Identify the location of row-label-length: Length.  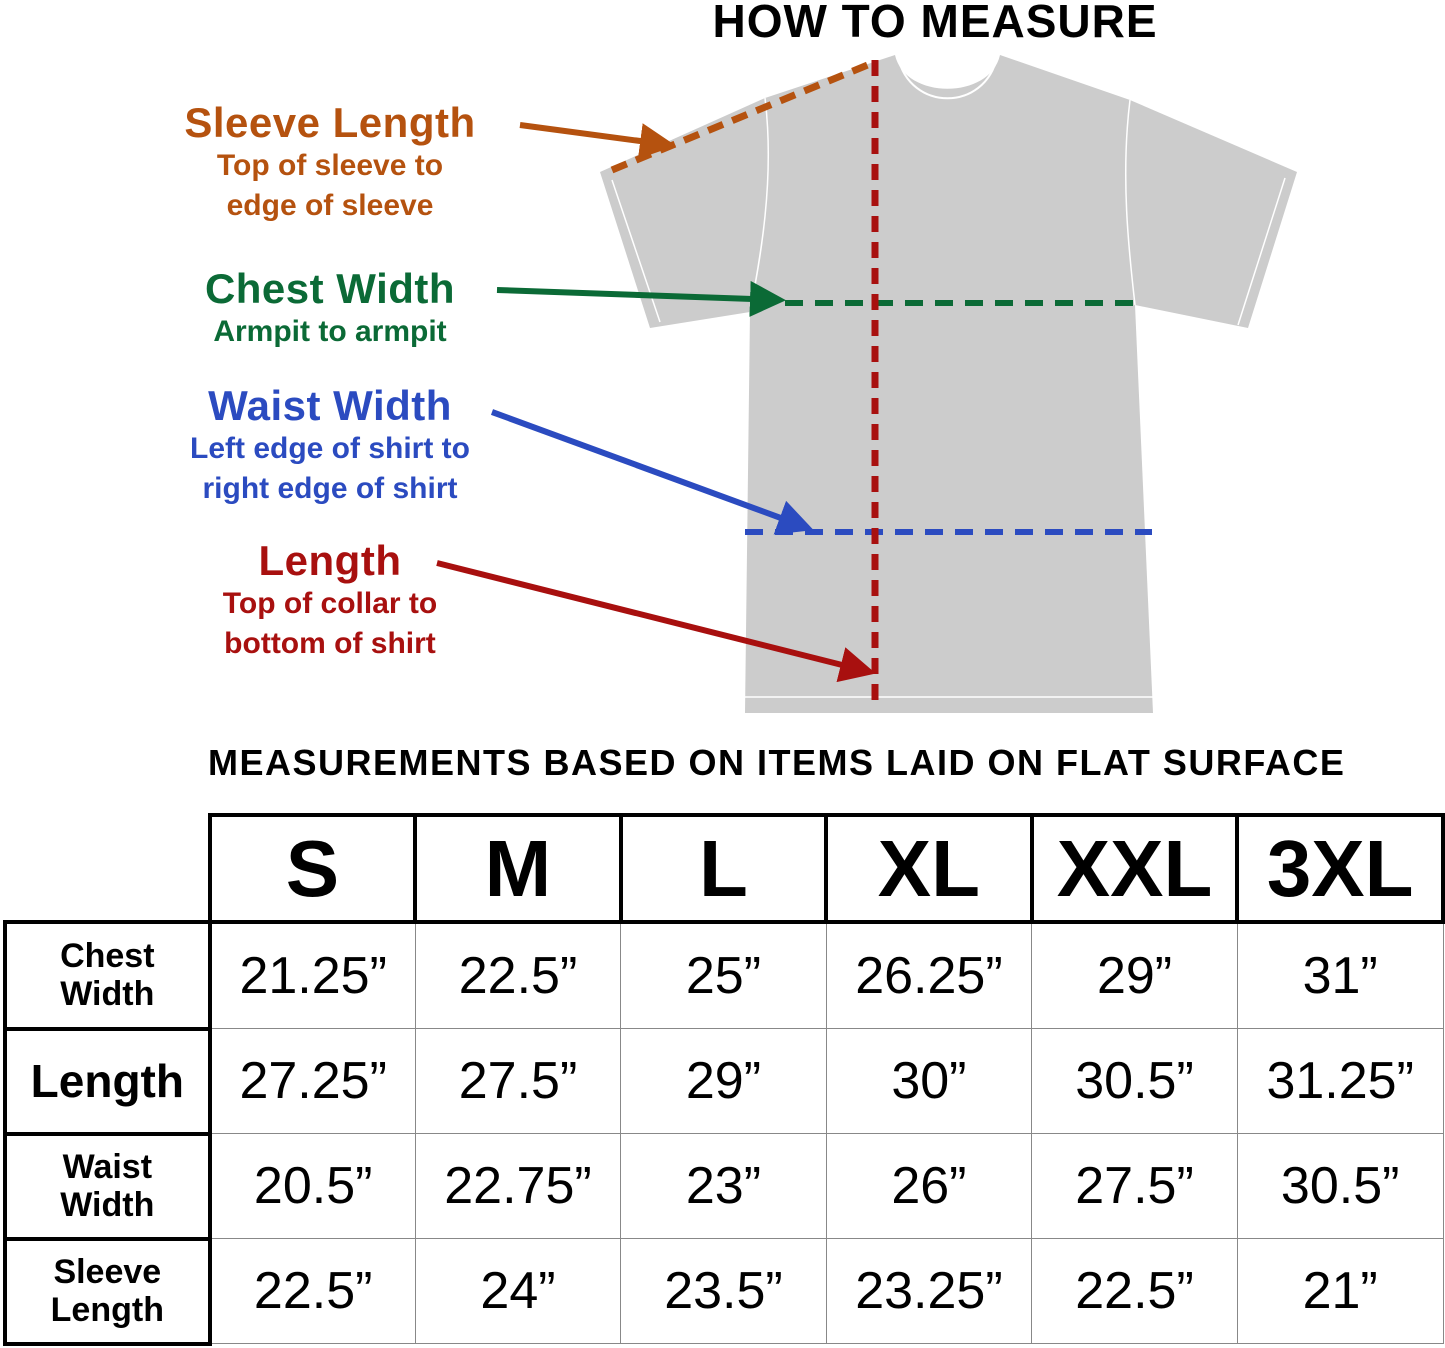
(107, 1081).